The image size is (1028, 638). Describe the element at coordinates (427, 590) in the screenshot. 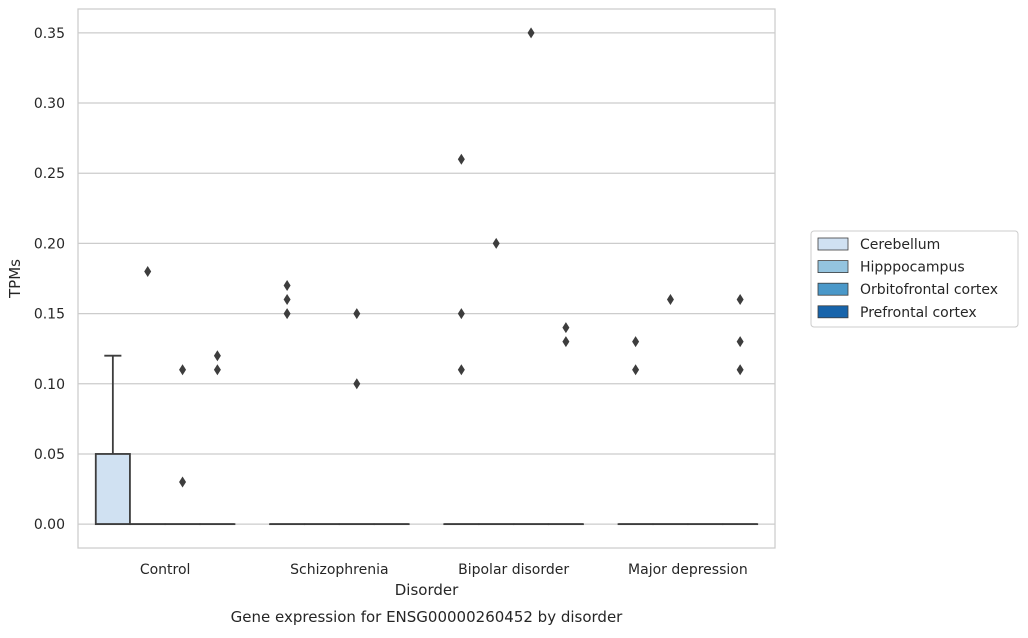

I see `x-axis-label: Disorder` at that location.